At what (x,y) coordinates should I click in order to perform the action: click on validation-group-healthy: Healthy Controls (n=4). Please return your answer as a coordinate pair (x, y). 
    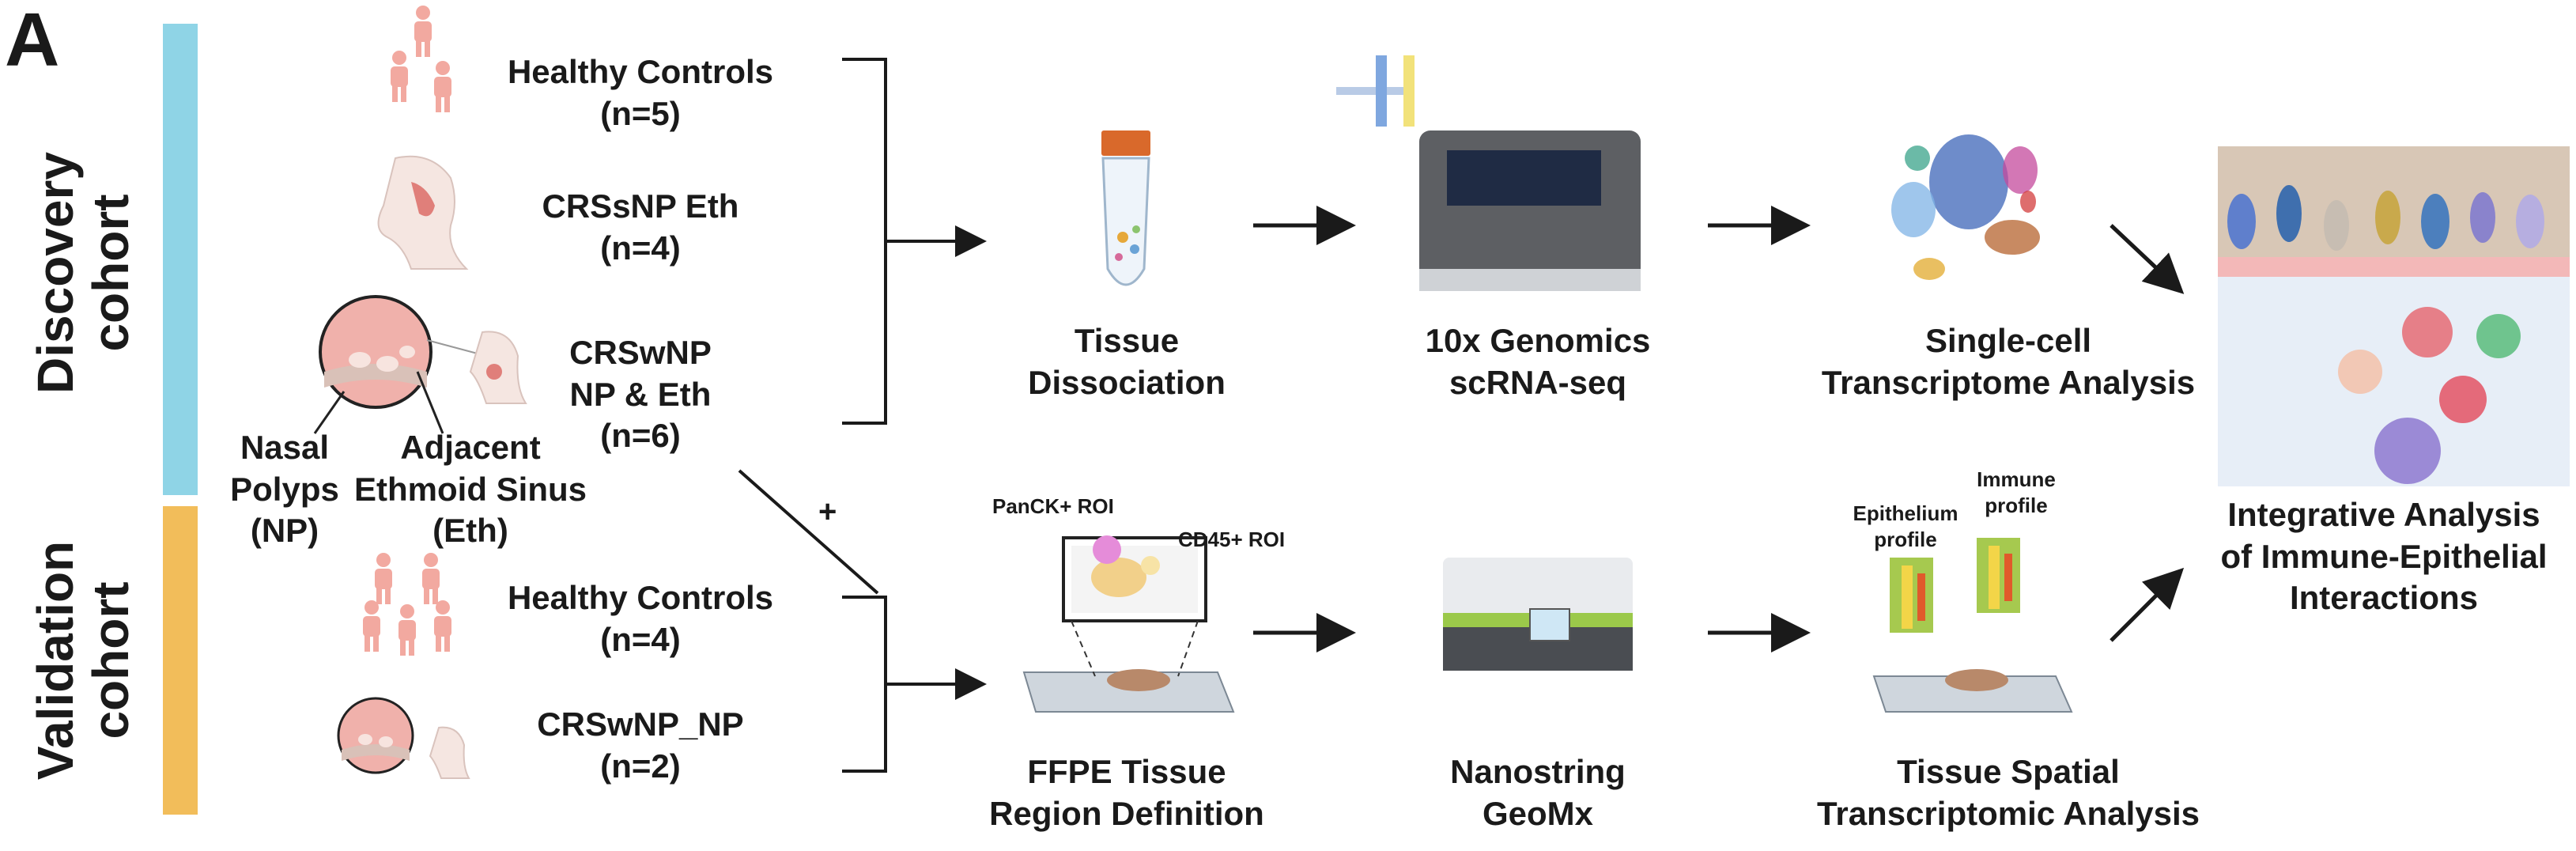
    Looking at the image, I should click on (640, 619).